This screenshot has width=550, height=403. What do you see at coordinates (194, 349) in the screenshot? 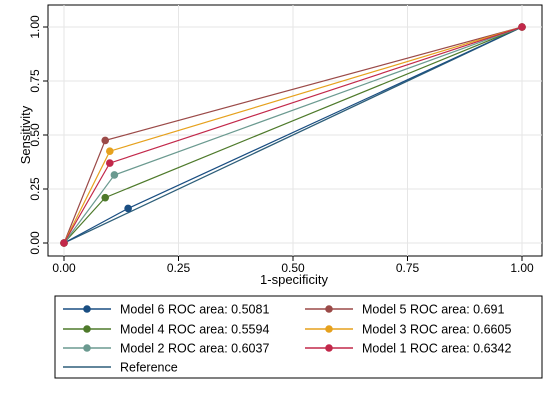
I see `legend-label: Model 2 ROC area: 0.6037` at bounding box center [194, 349].